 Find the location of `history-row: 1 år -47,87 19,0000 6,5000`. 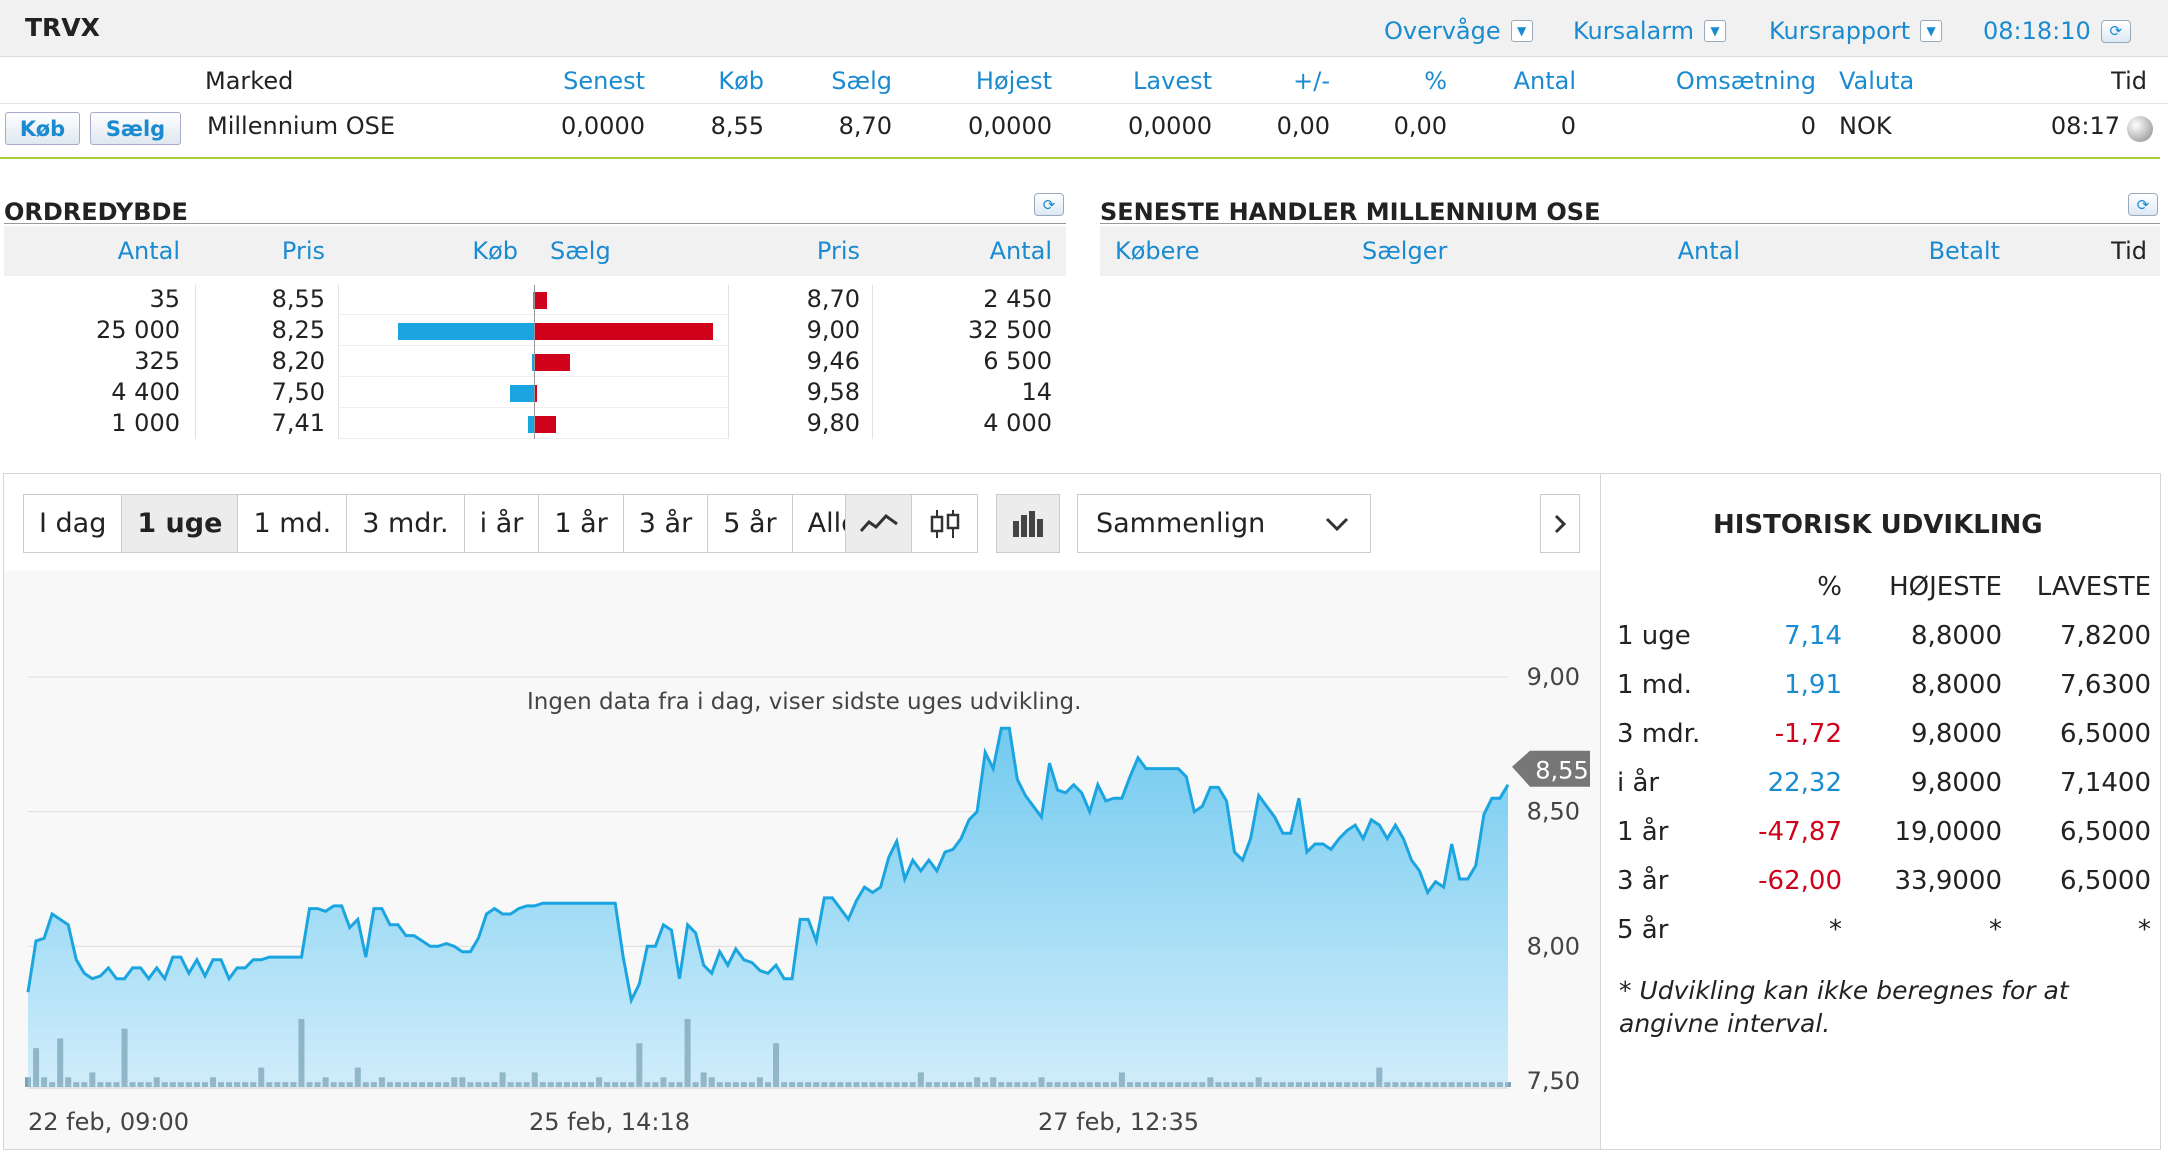

history-row: 1 år -47,87 19,0000 6,5000 is located at coordinates (1884, 831).